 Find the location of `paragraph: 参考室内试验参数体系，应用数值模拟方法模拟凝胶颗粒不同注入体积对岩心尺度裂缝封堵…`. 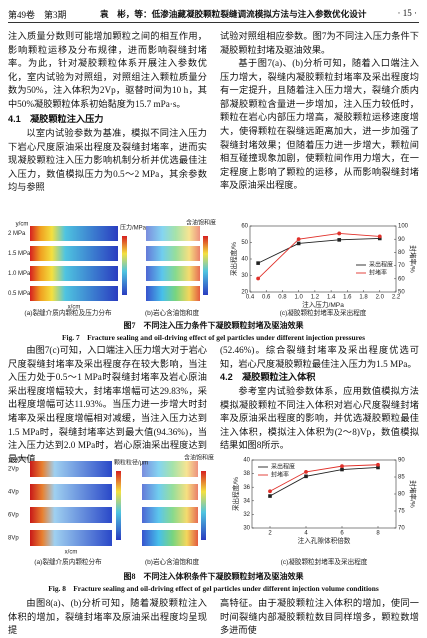

paragraph: 参考室内试验参数体系，应用数值模拟方法模拟凝胶颗粒不同注入体积对岩心尺度裂缝封堵… is located at coordinates (319, 418).